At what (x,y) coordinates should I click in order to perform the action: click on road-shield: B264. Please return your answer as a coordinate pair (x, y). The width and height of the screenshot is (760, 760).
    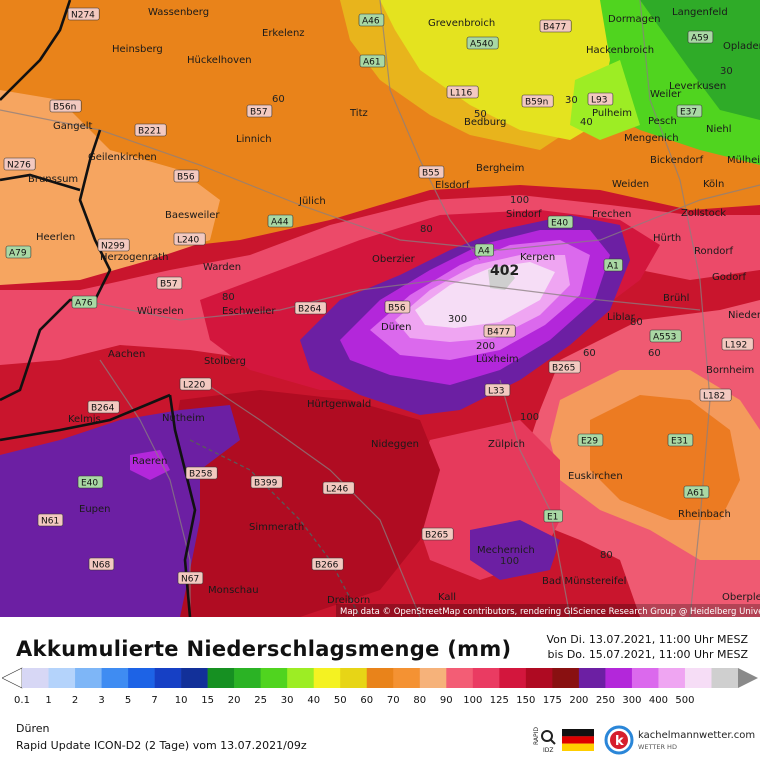
    Looking at the image, I should click on (310, 308).